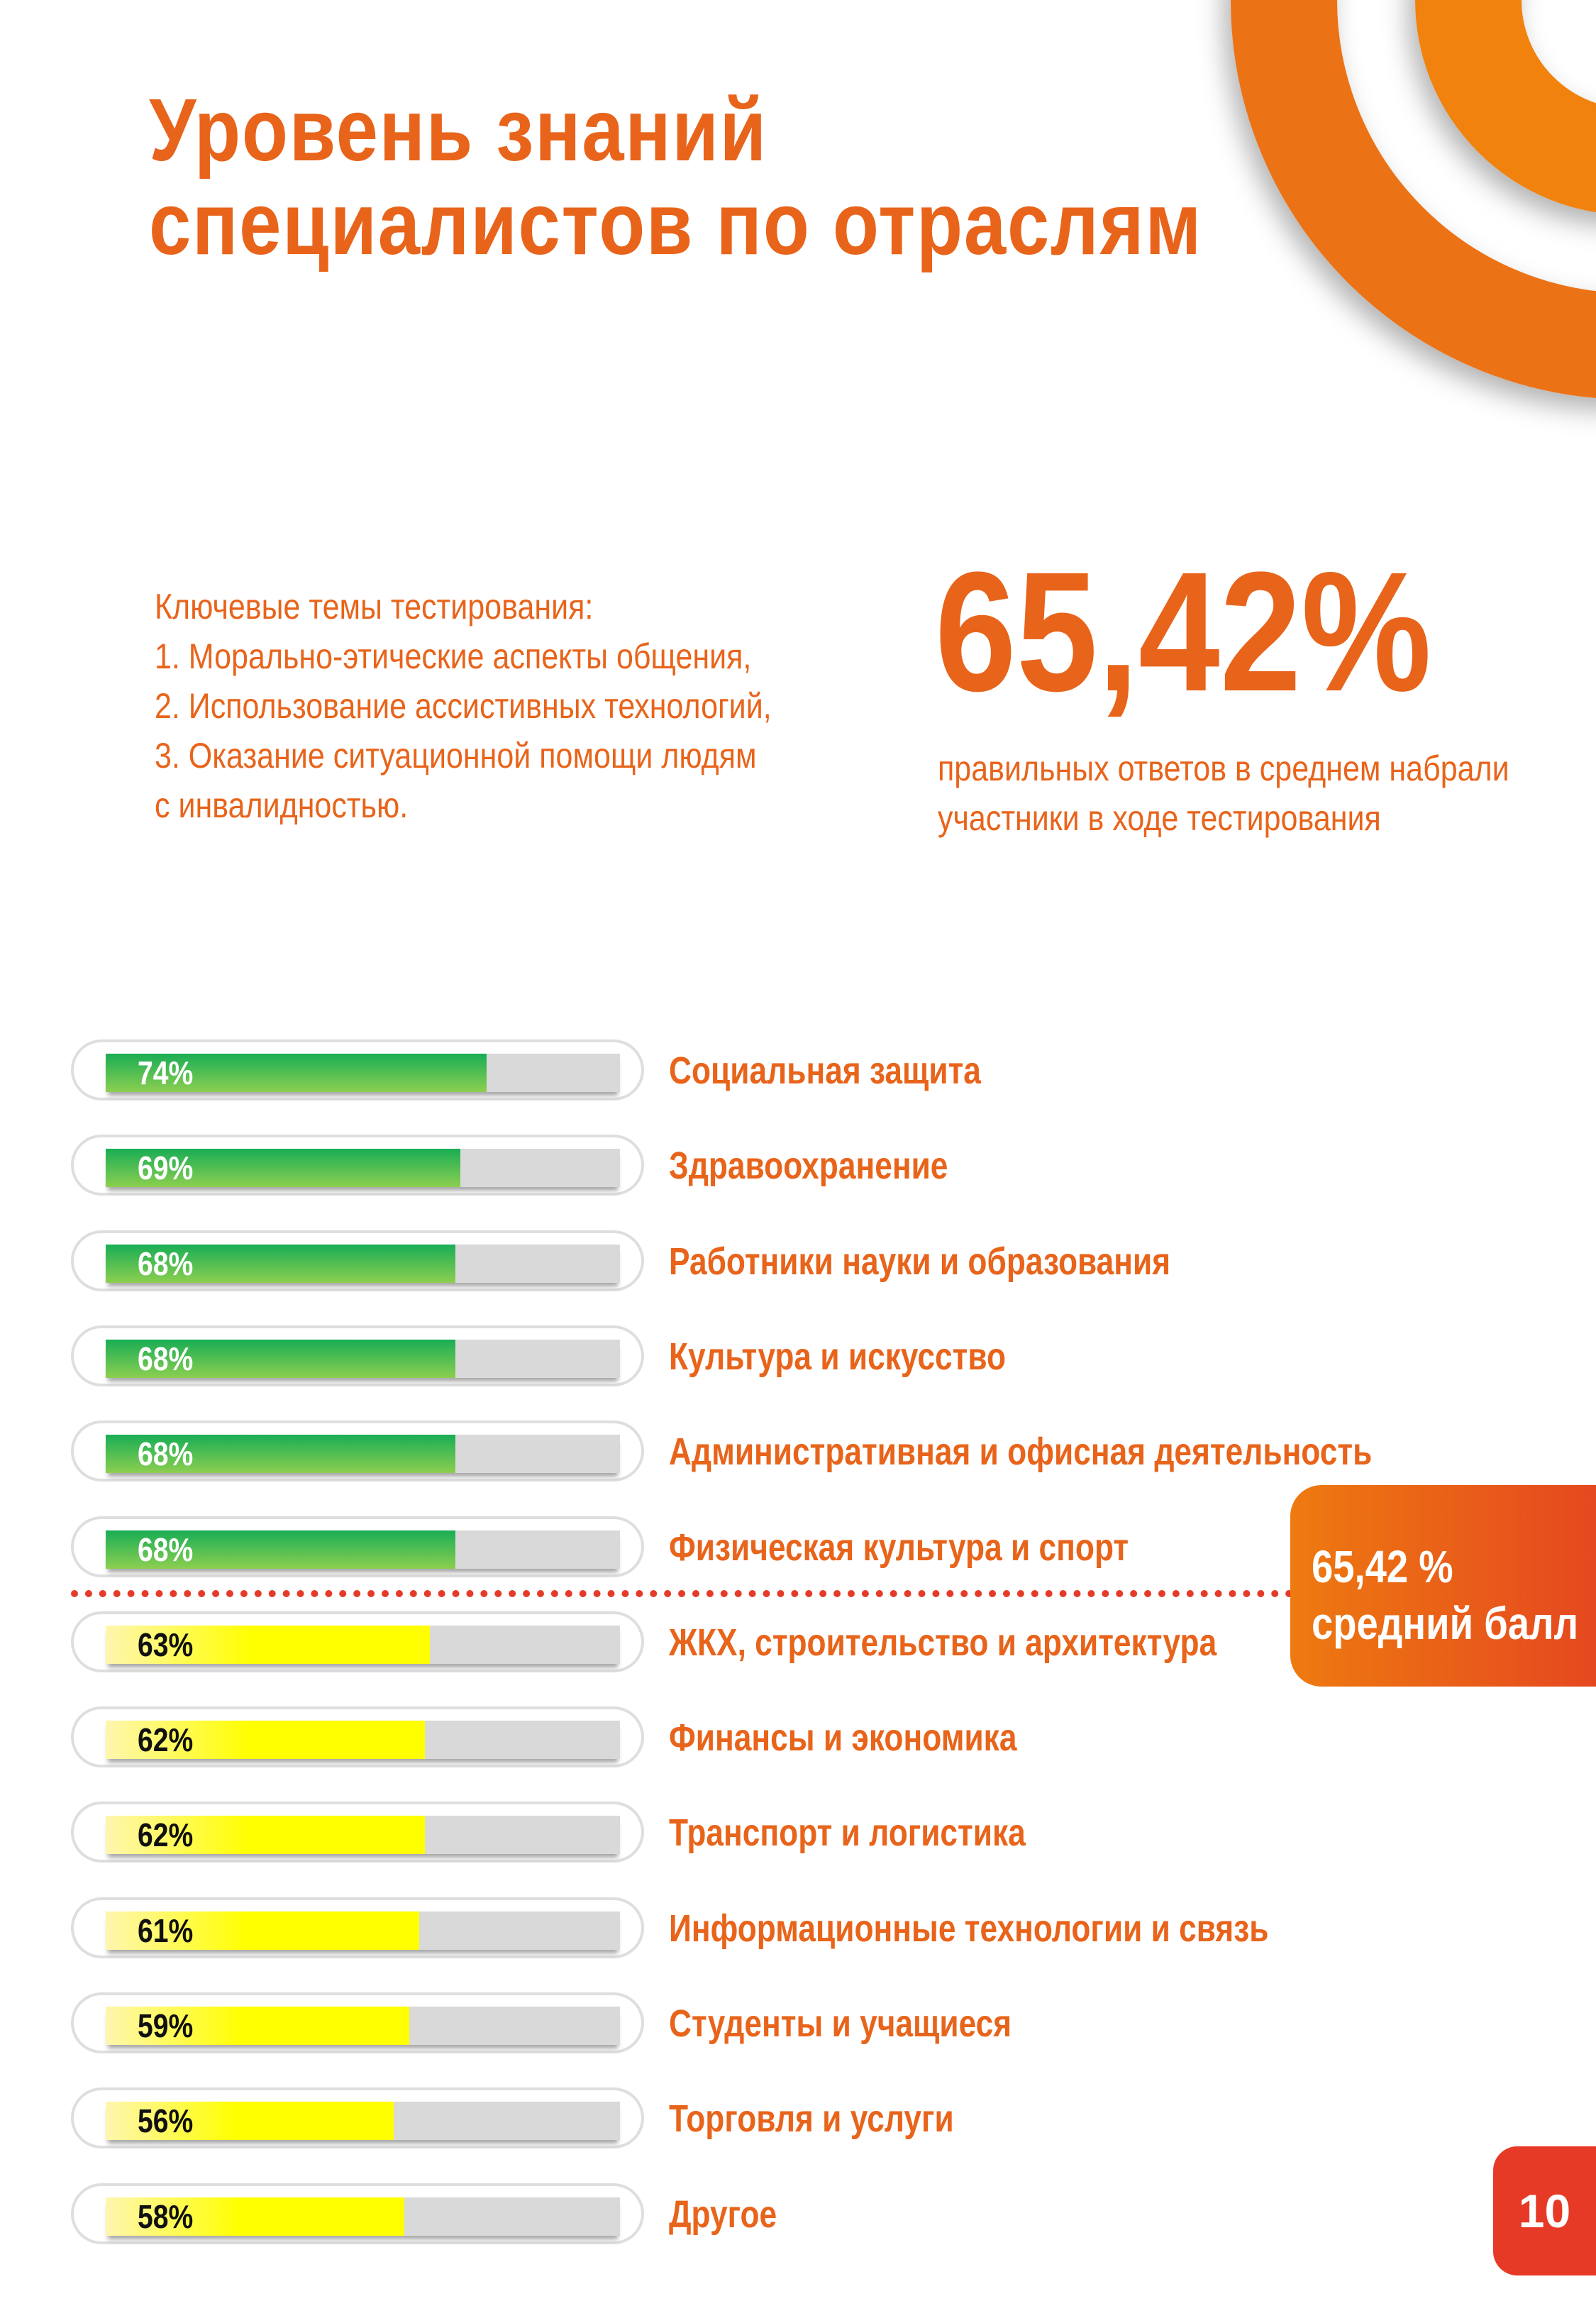 This screenshot has width=1596, height=2306. Describe the element at coordinates (1223, 769) in the screenshot. I see `caption-line-1: правильных ответов в среднем набрали` at that location.